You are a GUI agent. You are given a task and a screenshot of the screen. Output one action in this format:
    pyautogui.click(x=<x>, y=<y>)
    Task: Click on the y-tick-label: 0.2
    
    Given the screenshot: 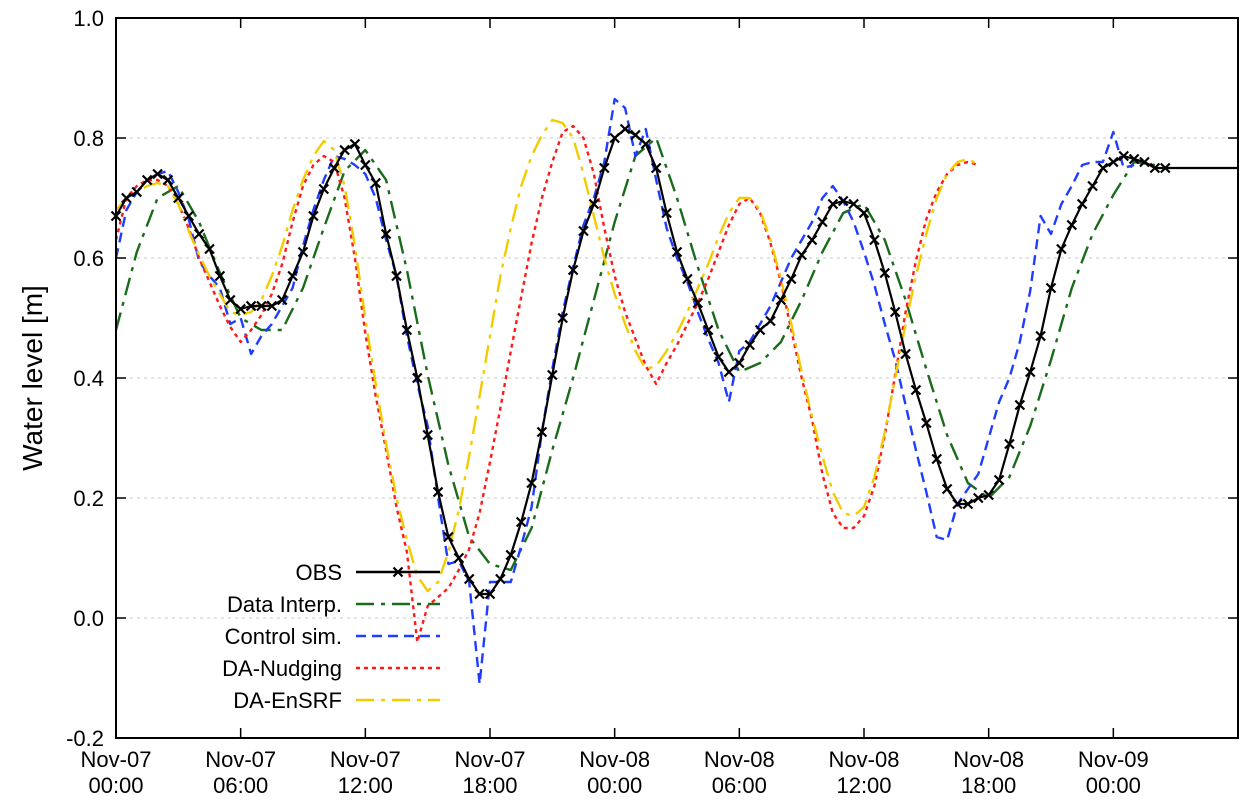 What is the action you would take?
    pyautogui.click(x=88, y=498)
    